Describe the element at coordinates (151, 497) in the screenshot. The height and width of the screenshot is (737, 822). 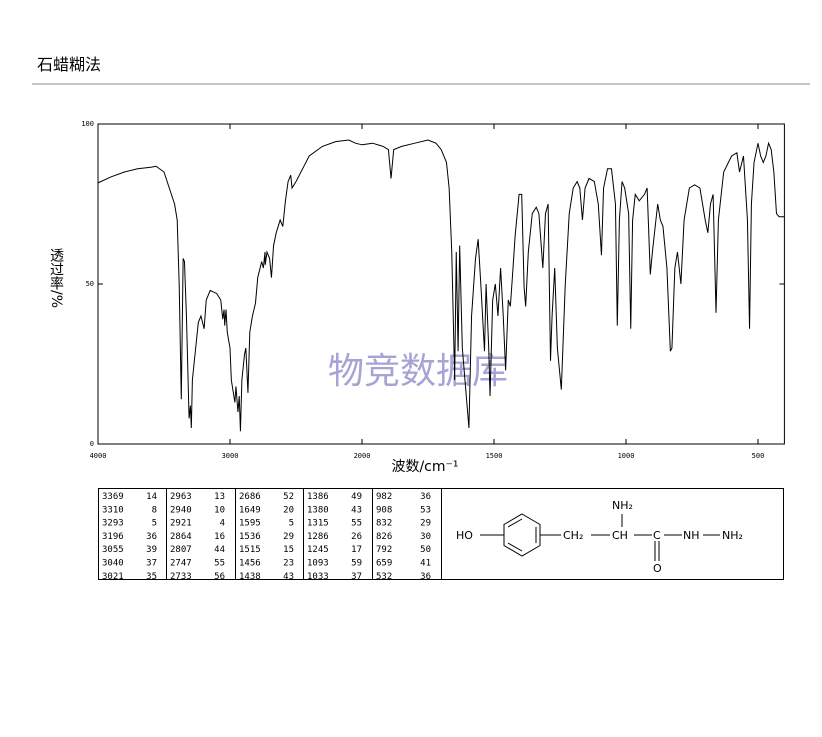
I see `peak-transmittance: 14` at that location.